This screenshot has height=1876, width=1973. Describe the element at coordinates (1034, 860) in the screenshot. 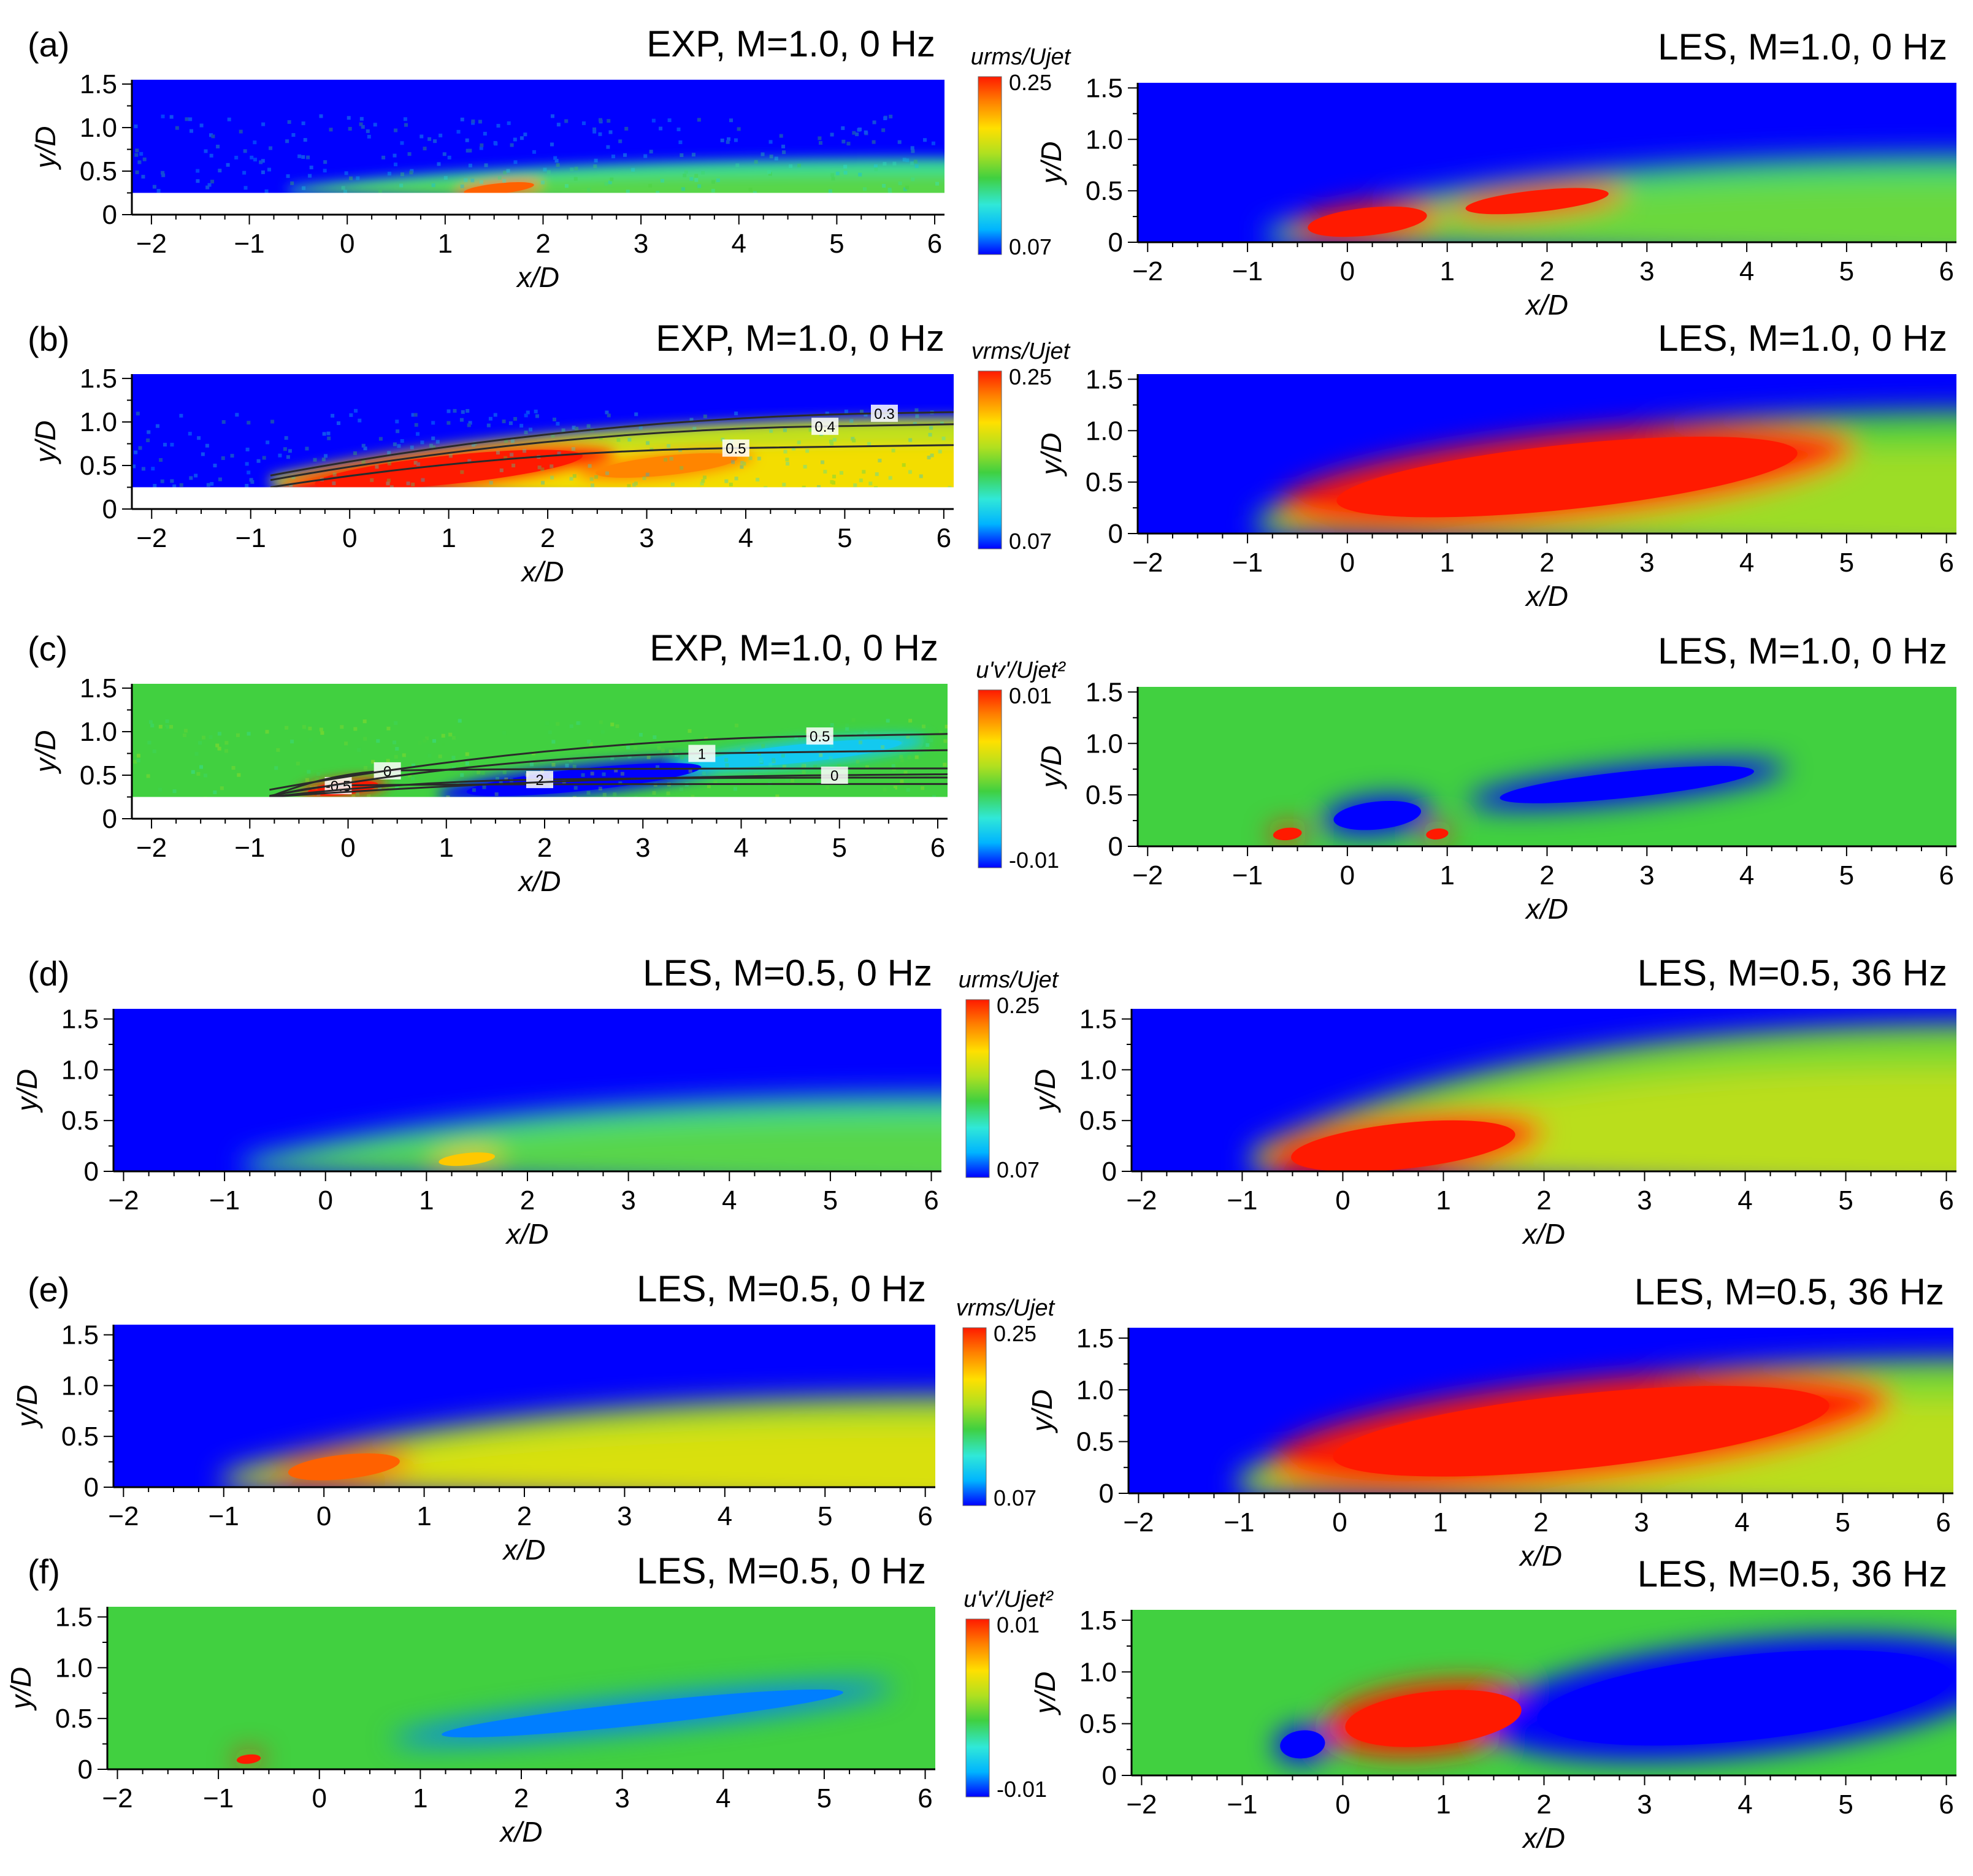

I see `colorbar-min: -0.01` at that location.